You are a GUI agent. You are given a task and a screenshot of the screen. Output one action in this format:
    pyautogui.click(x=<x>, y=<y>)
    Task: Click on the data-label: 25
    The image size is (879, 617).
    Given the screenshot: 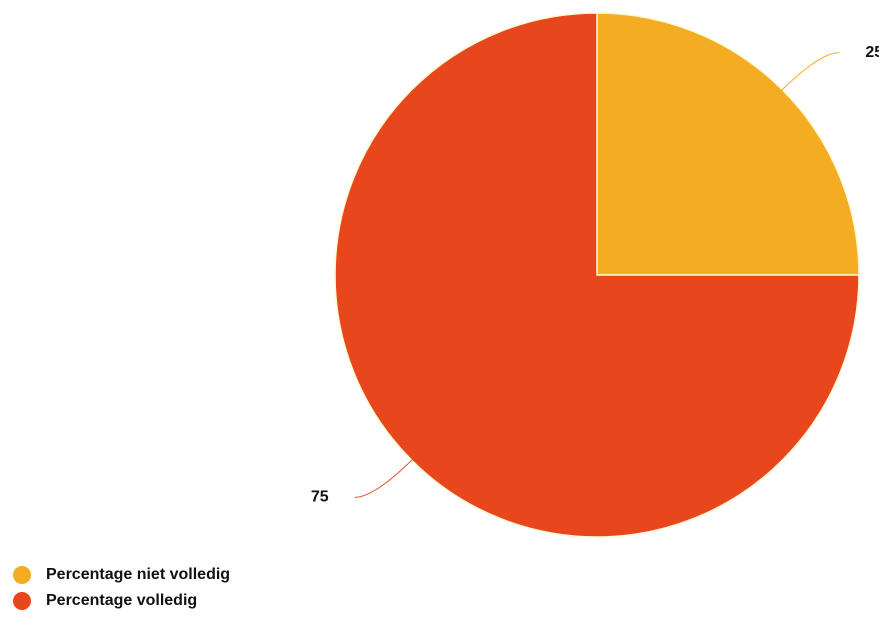 What is the action you would take?
    pyautogui.click(x=872, y=52)
    